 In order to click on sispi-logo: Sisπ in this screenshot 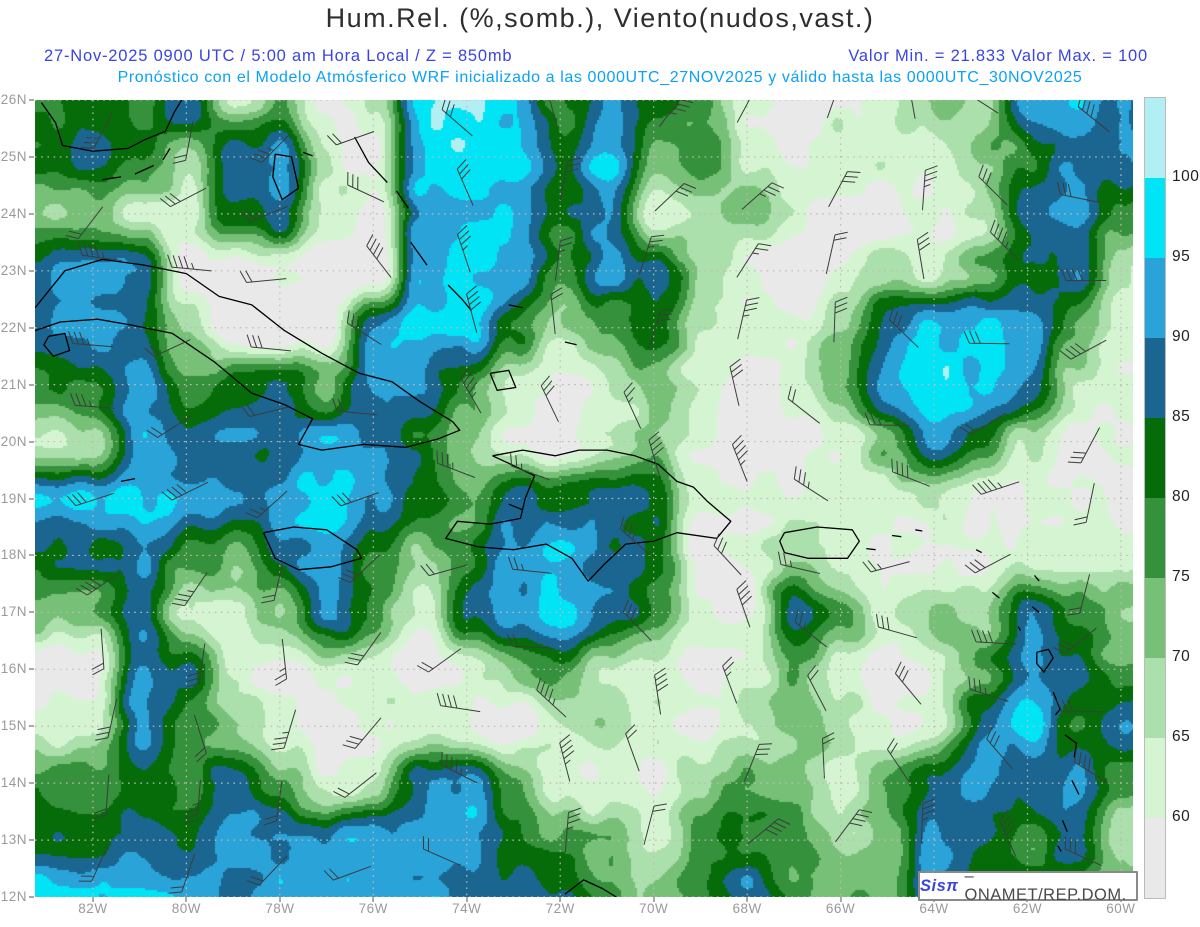, I will do `click(939, 885)`.